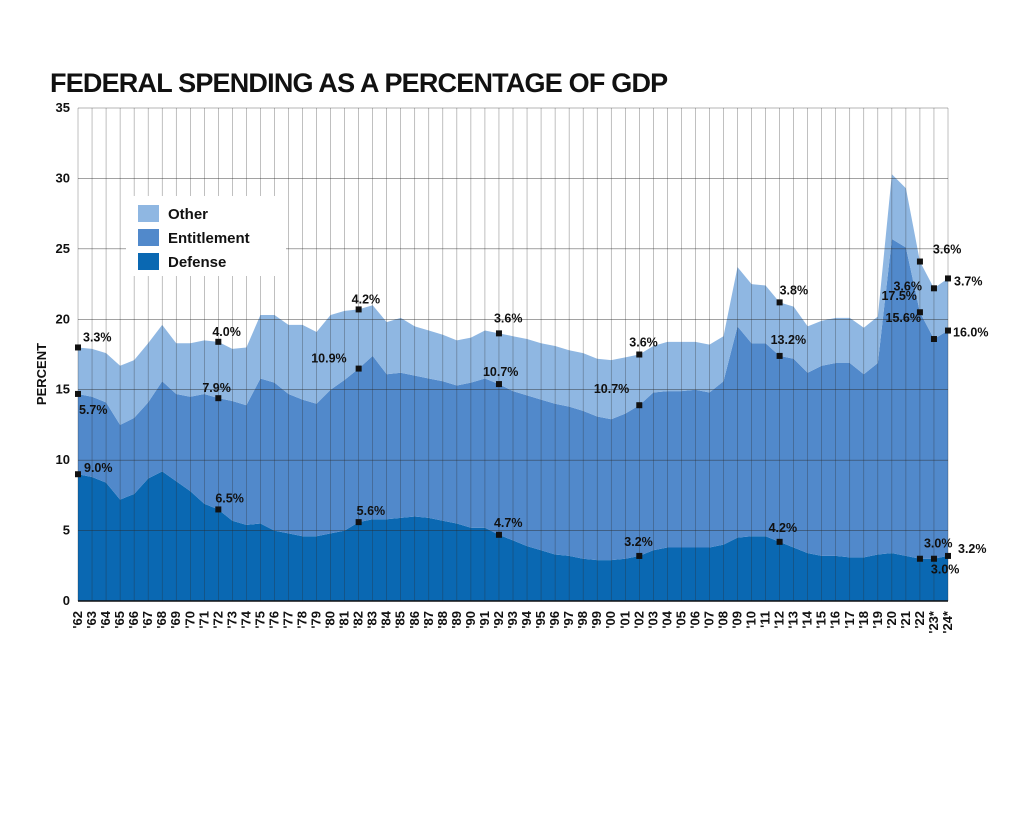 The width and height of the screenshot is (1024, 832). I want to click on annotation-label: 4.7%, so click(508, 523).